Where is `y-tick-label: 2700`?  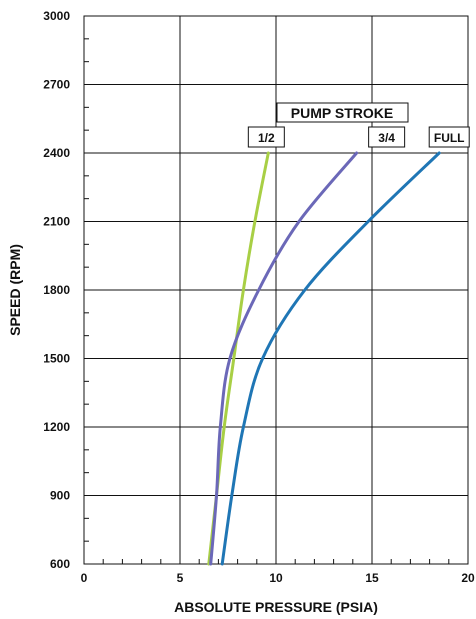 y-tick-label: 2700 is located at coordinates (56, 85).